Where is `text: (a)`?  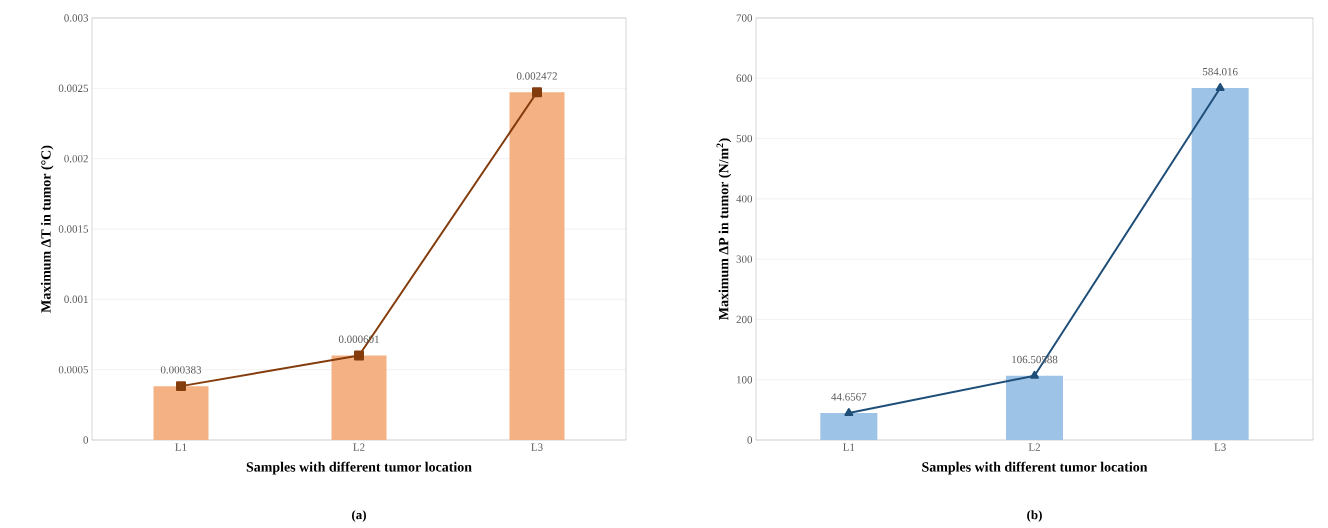 text: (a) is located at coordinates (359, 516).